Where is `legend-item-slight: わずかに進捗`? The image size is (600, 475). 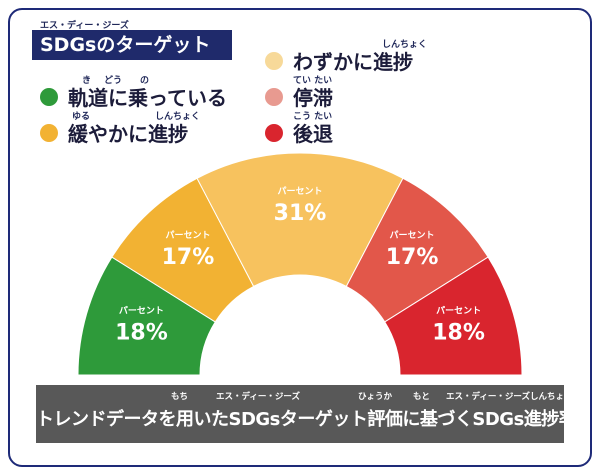 legend-item-slight: わずかに進捗 is located at coordinates (339, 60).